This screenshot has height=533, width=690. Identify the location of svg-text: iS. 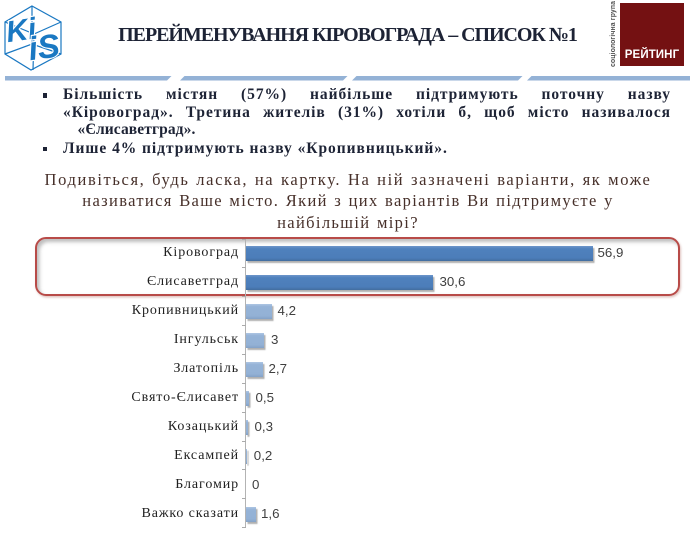
(44, 46).